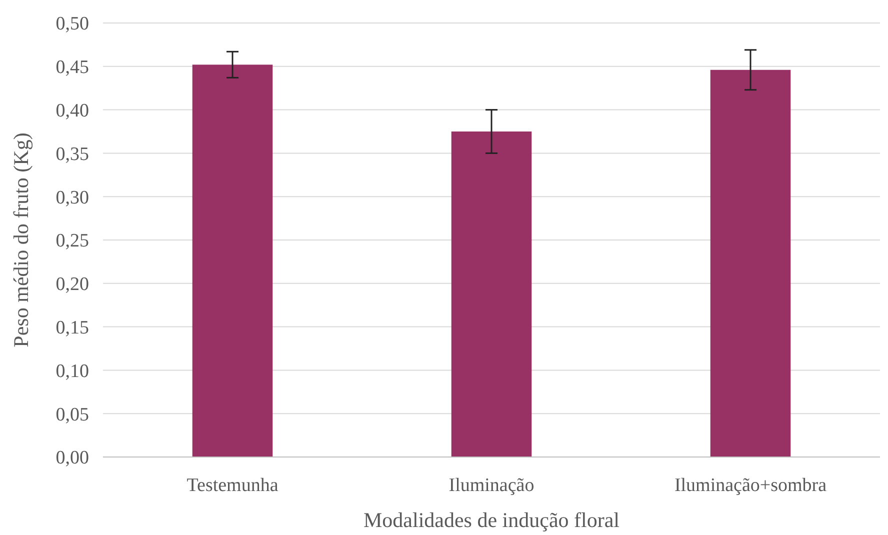 The image size is (888, 535). Describe the element at coordinates (72, 285) in the screenshot. I see `y-tick-label: 0,20` at that location.